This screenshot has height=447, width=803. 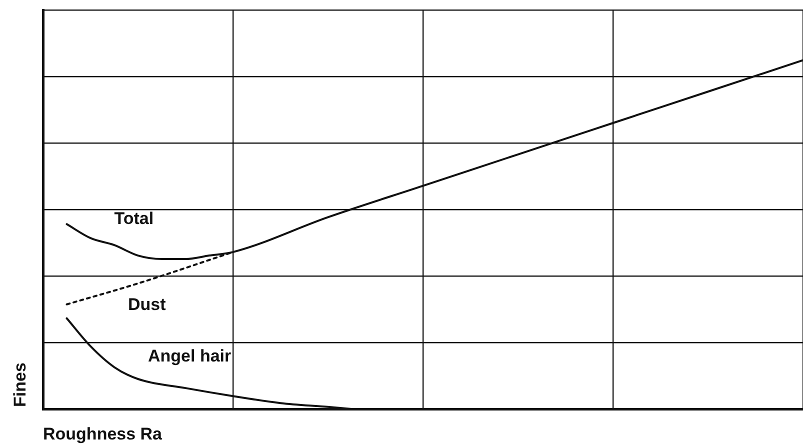 I want to click on x-axis-title: Roughness Ra, so click(x=103, y=434).